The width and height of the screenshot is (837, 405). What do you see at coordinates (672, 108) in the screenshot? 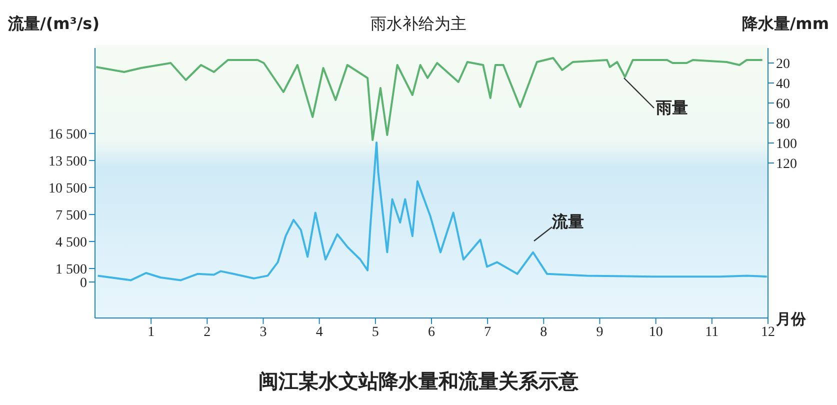
I see `text: 雨量` at bounding box center [672, 108].